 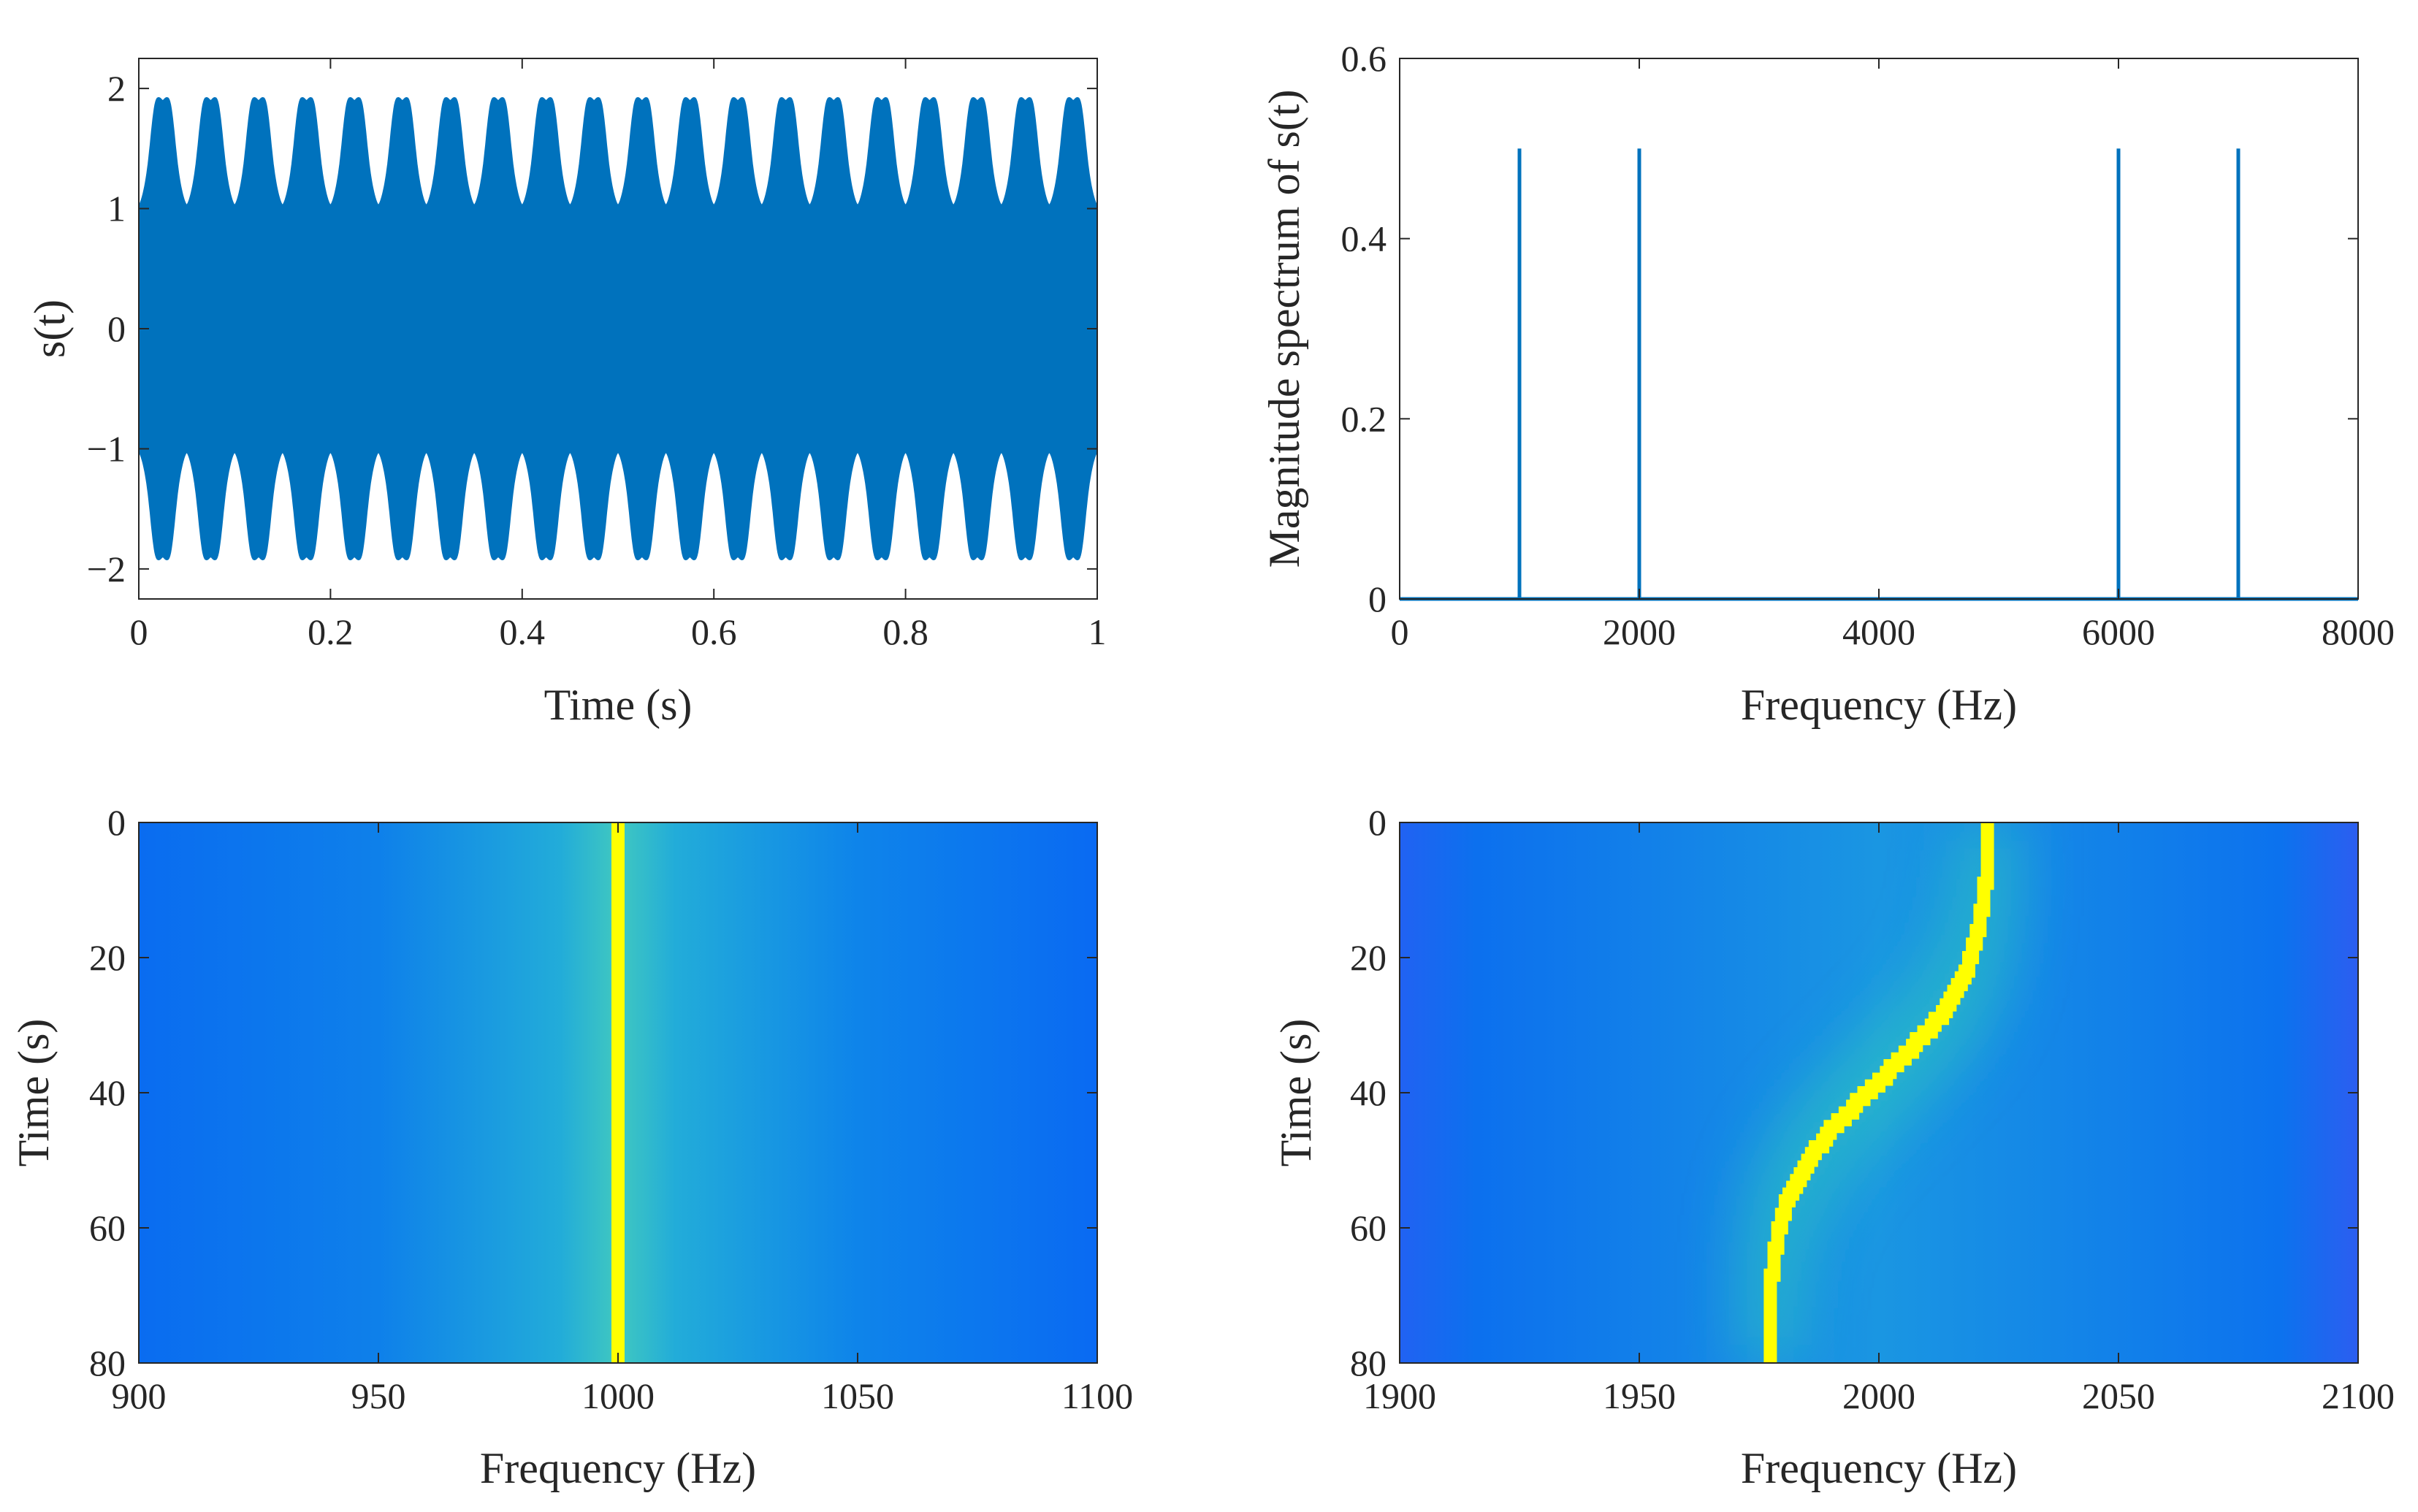 I want to click on y-tick-label: −1, so click(x=106, y=448).